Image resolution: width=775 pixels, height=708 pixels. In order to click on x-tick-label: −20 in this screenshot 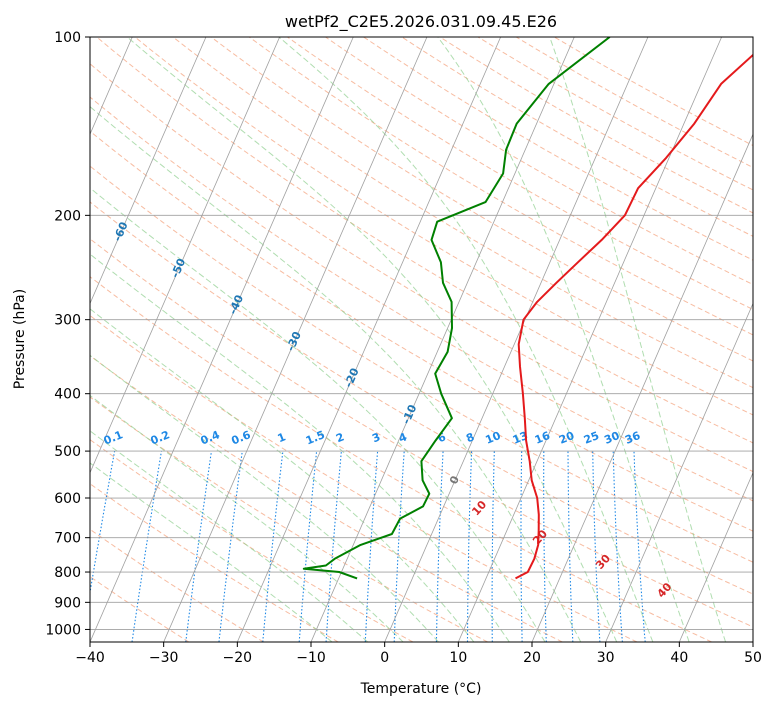, I will do `click(238, 658)`.